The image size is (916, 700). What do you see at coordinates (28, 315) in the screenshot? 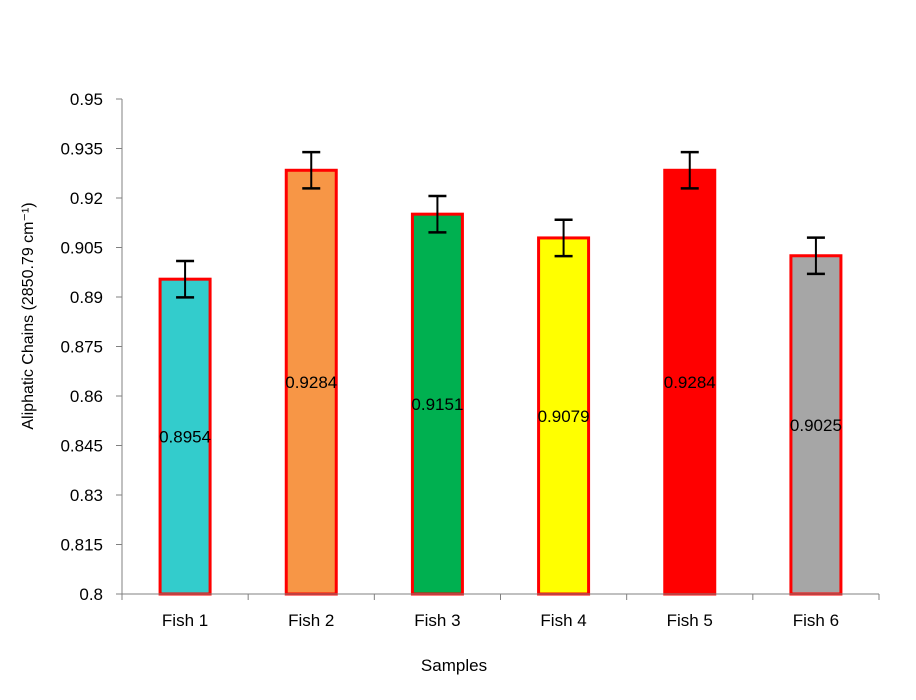
I see `y-axis-title: Aliphatic Chains (2850.79 cm⁻¹)` at bounding box center [28, 315].